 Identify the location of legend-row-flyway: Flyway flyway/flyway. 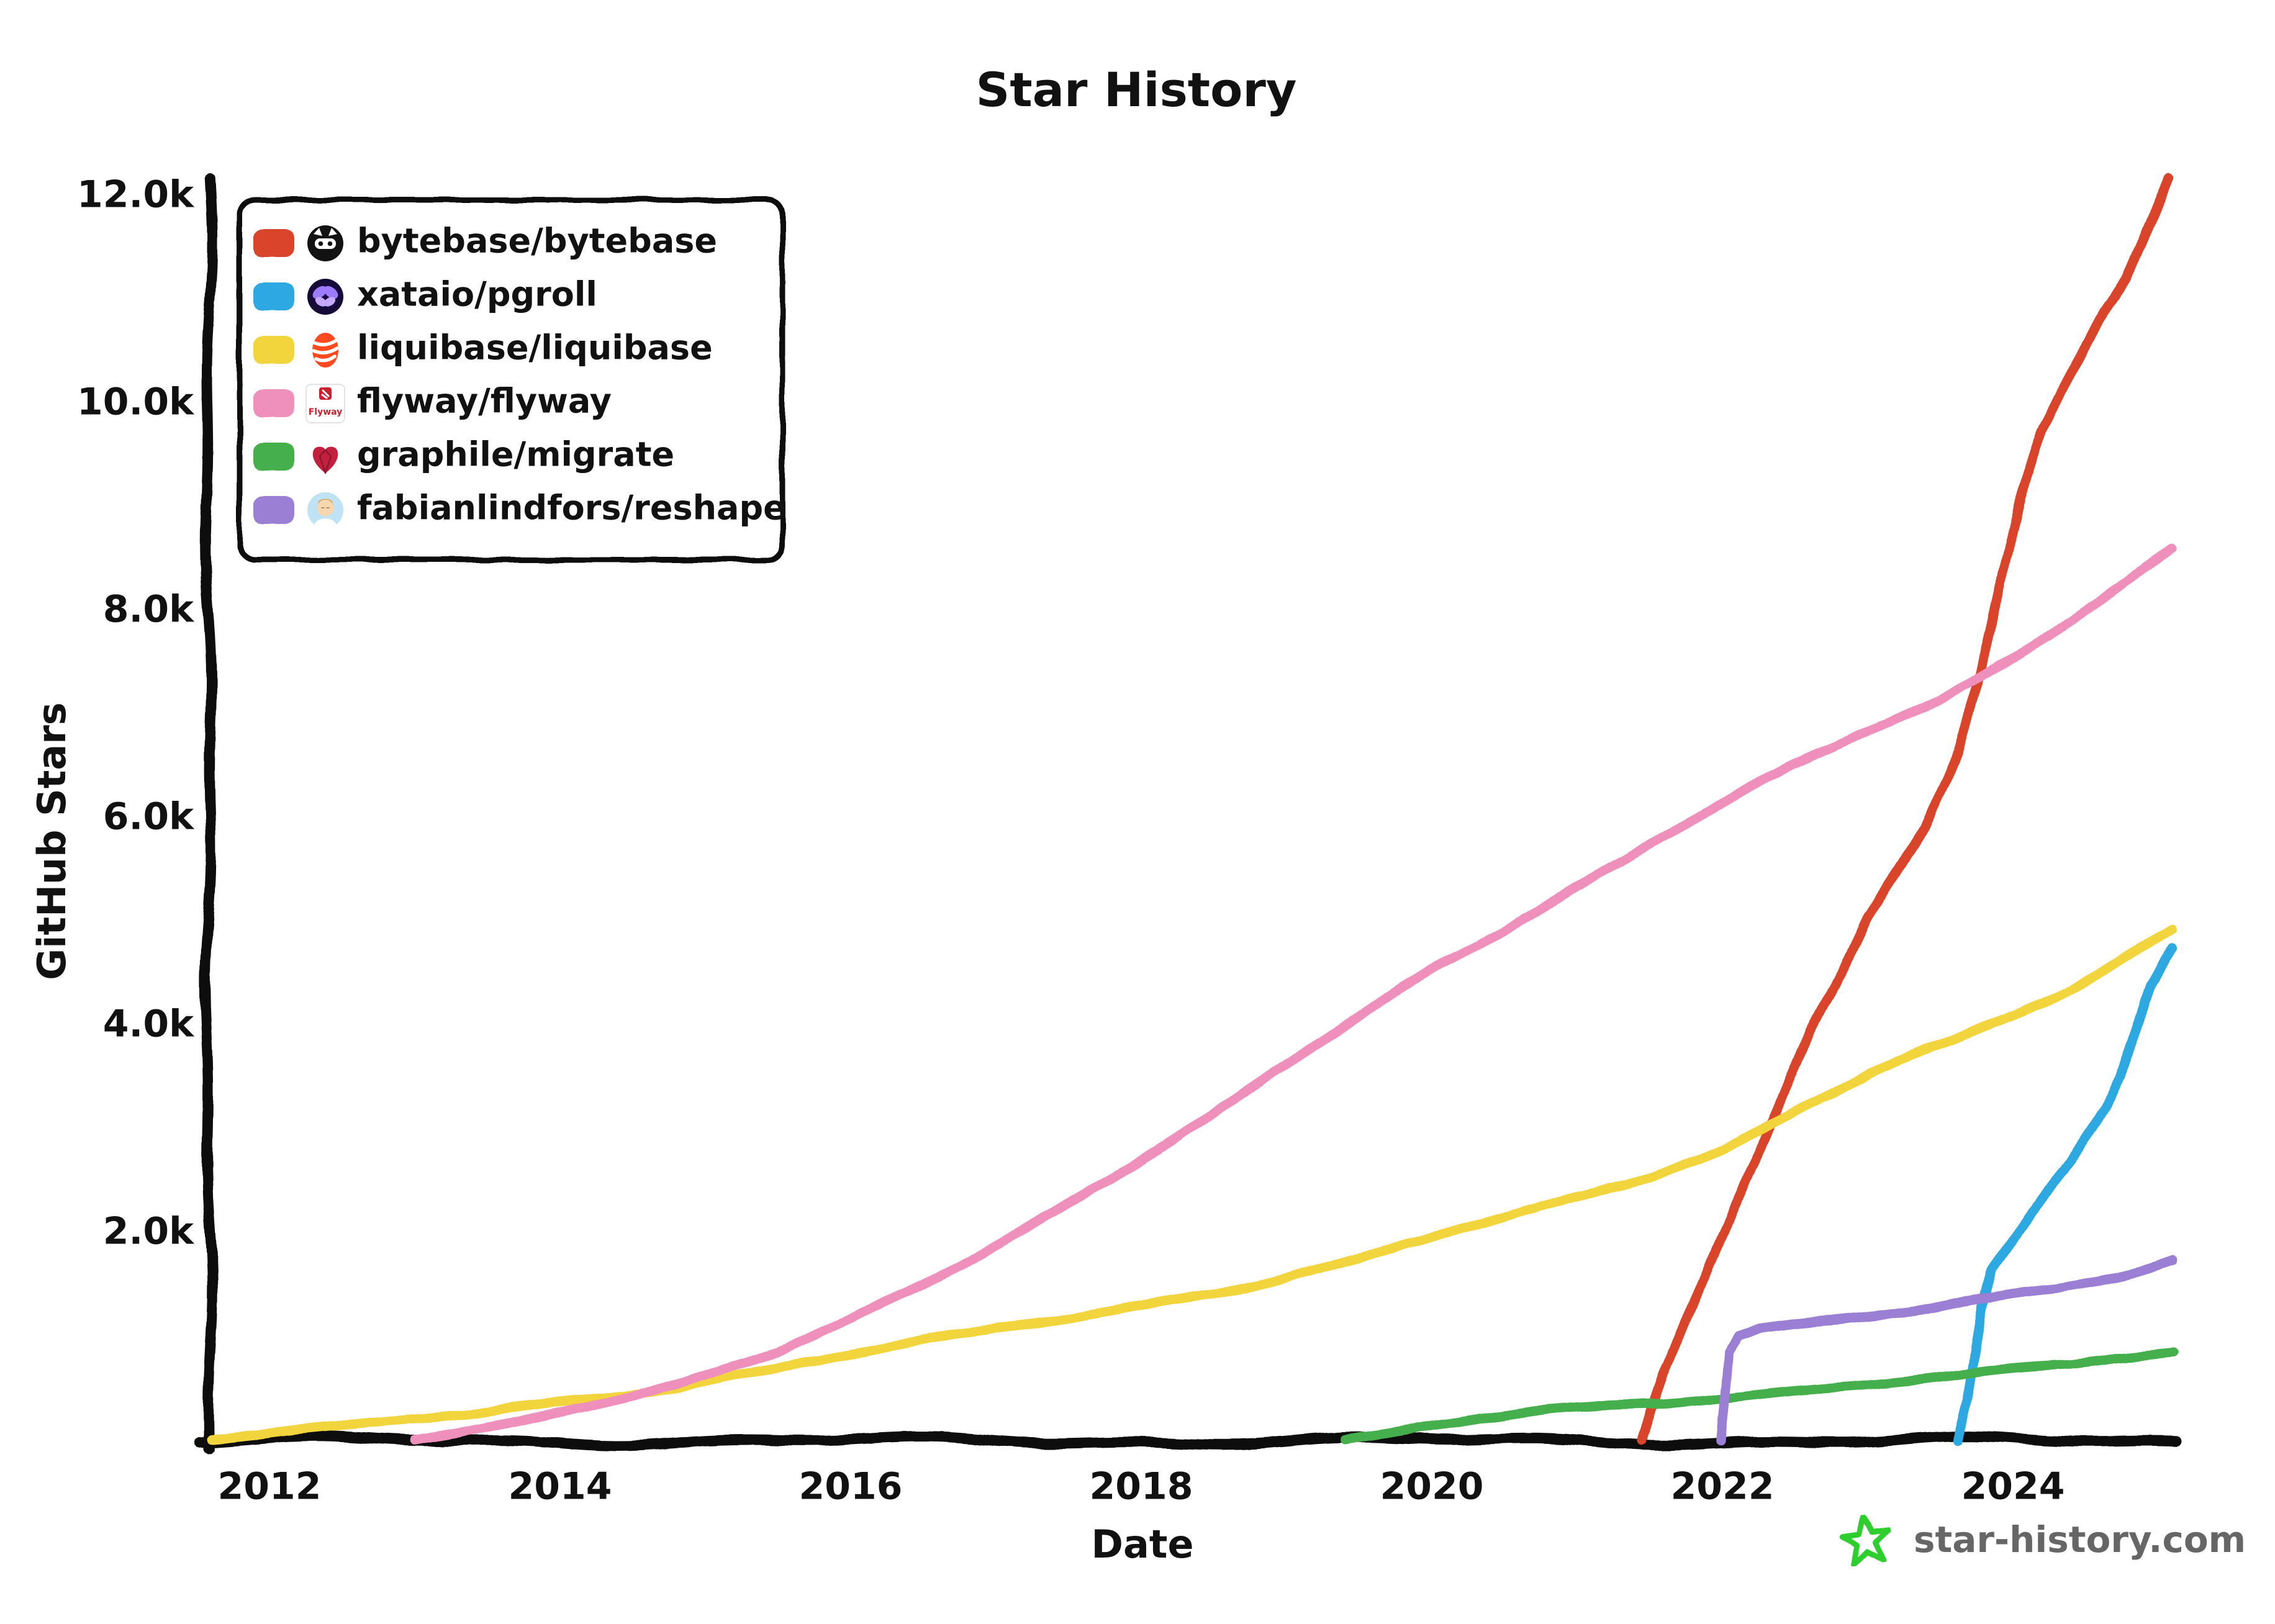
(432, 402).